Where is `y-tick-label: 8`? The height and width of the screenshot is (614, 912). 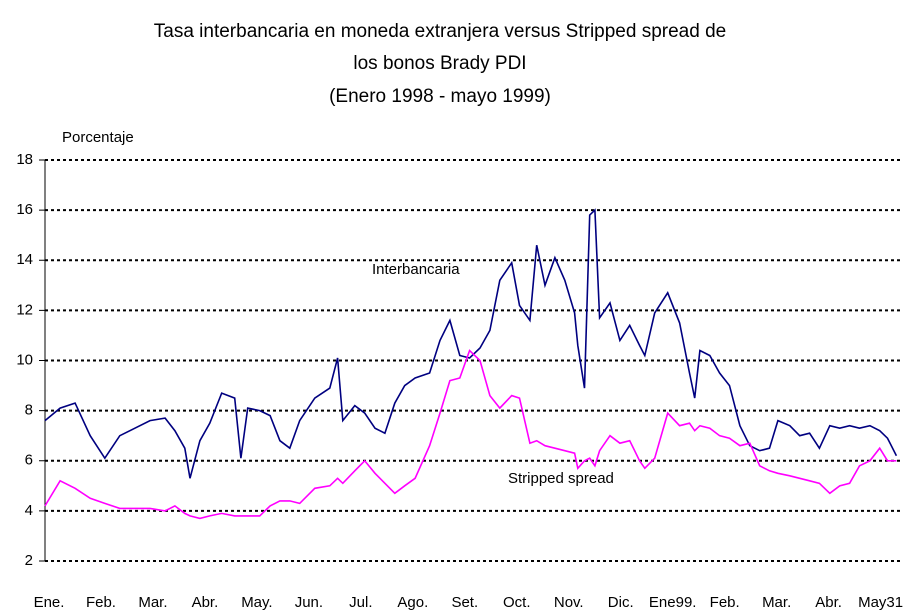 y-tick-label: 8 is located at coordinates (29, 410).